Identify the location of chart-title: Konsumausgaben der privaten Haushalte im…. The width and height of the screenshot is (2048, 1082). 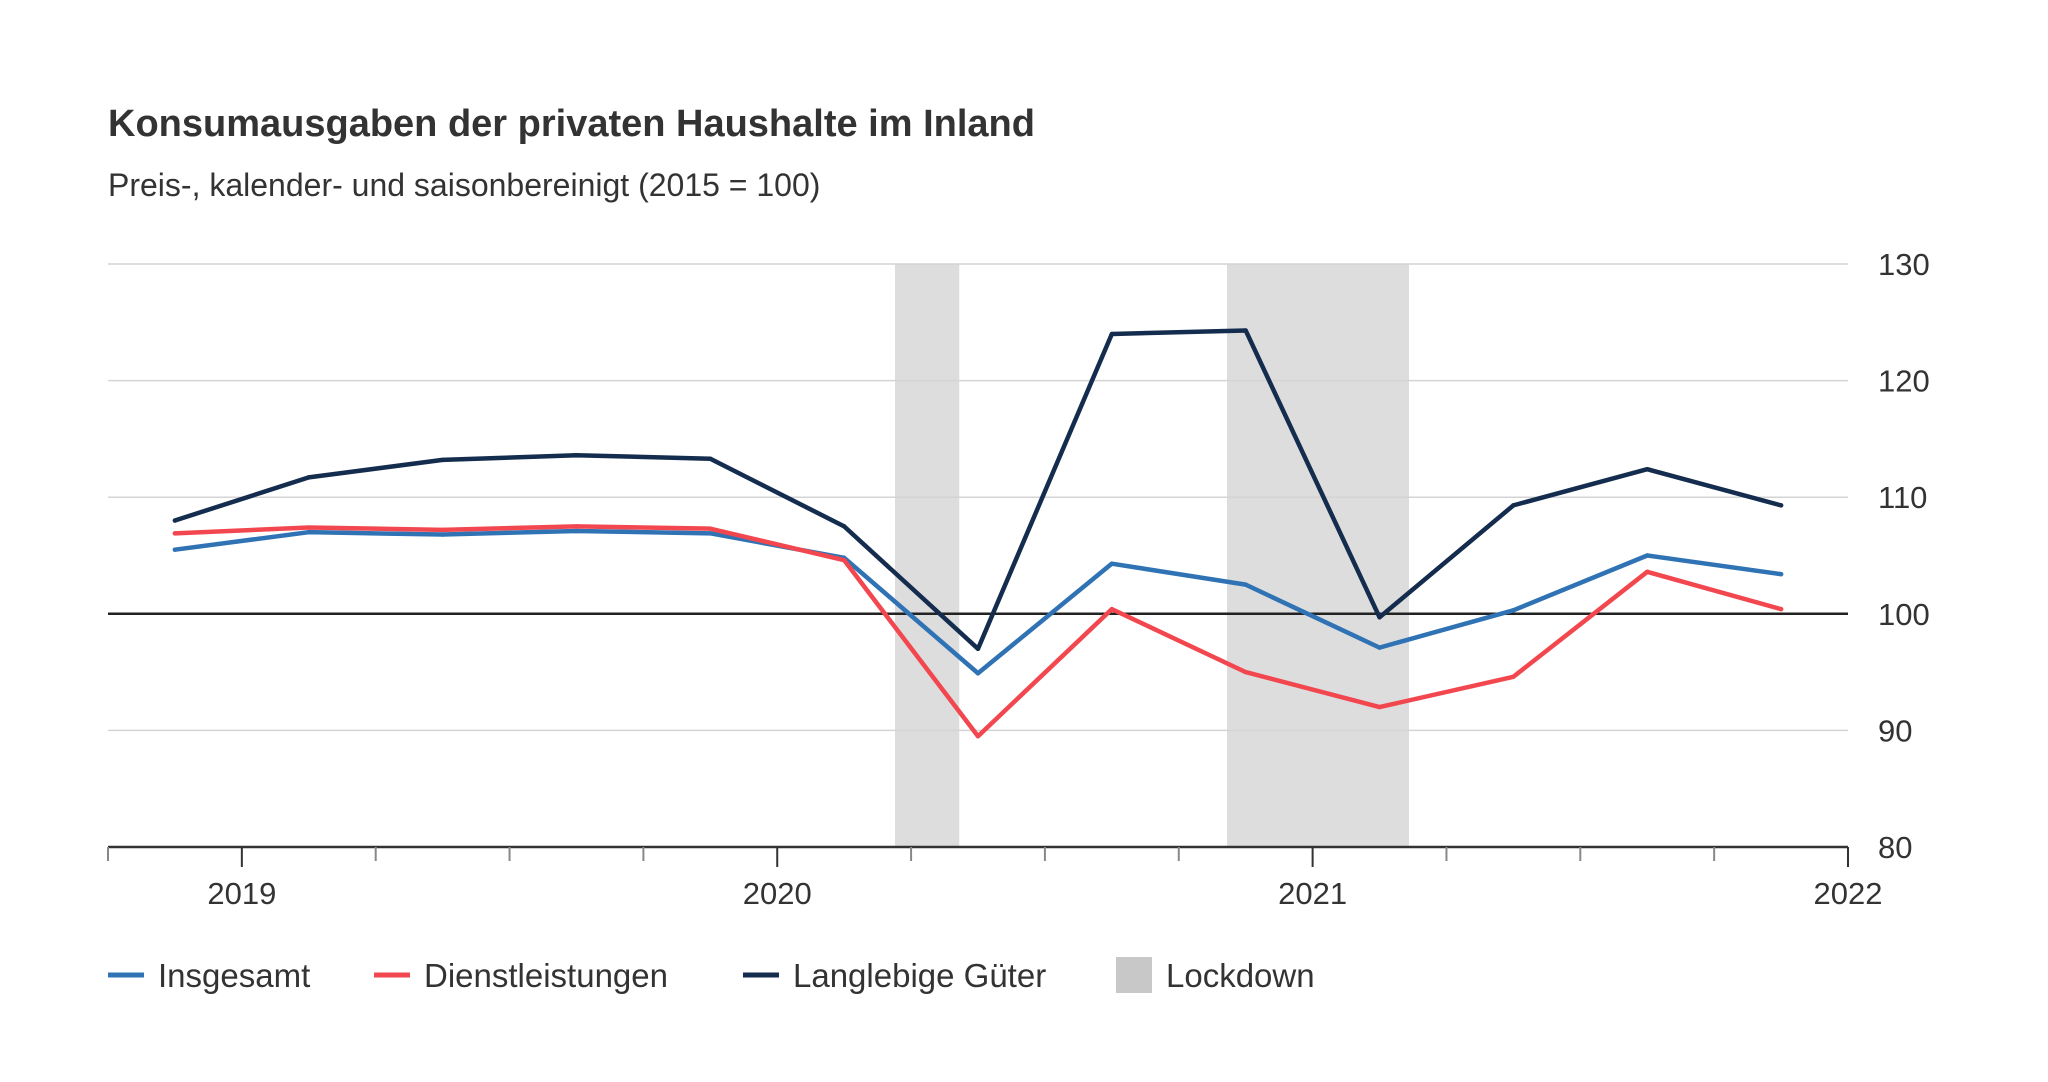
(571, 124).